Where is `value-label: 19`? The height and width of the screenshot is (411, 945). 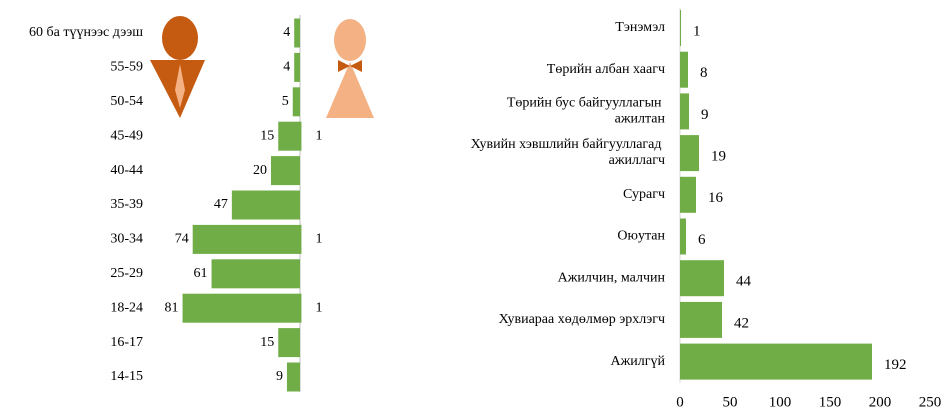
value-label: 19 is located at coordinates (718, 157).